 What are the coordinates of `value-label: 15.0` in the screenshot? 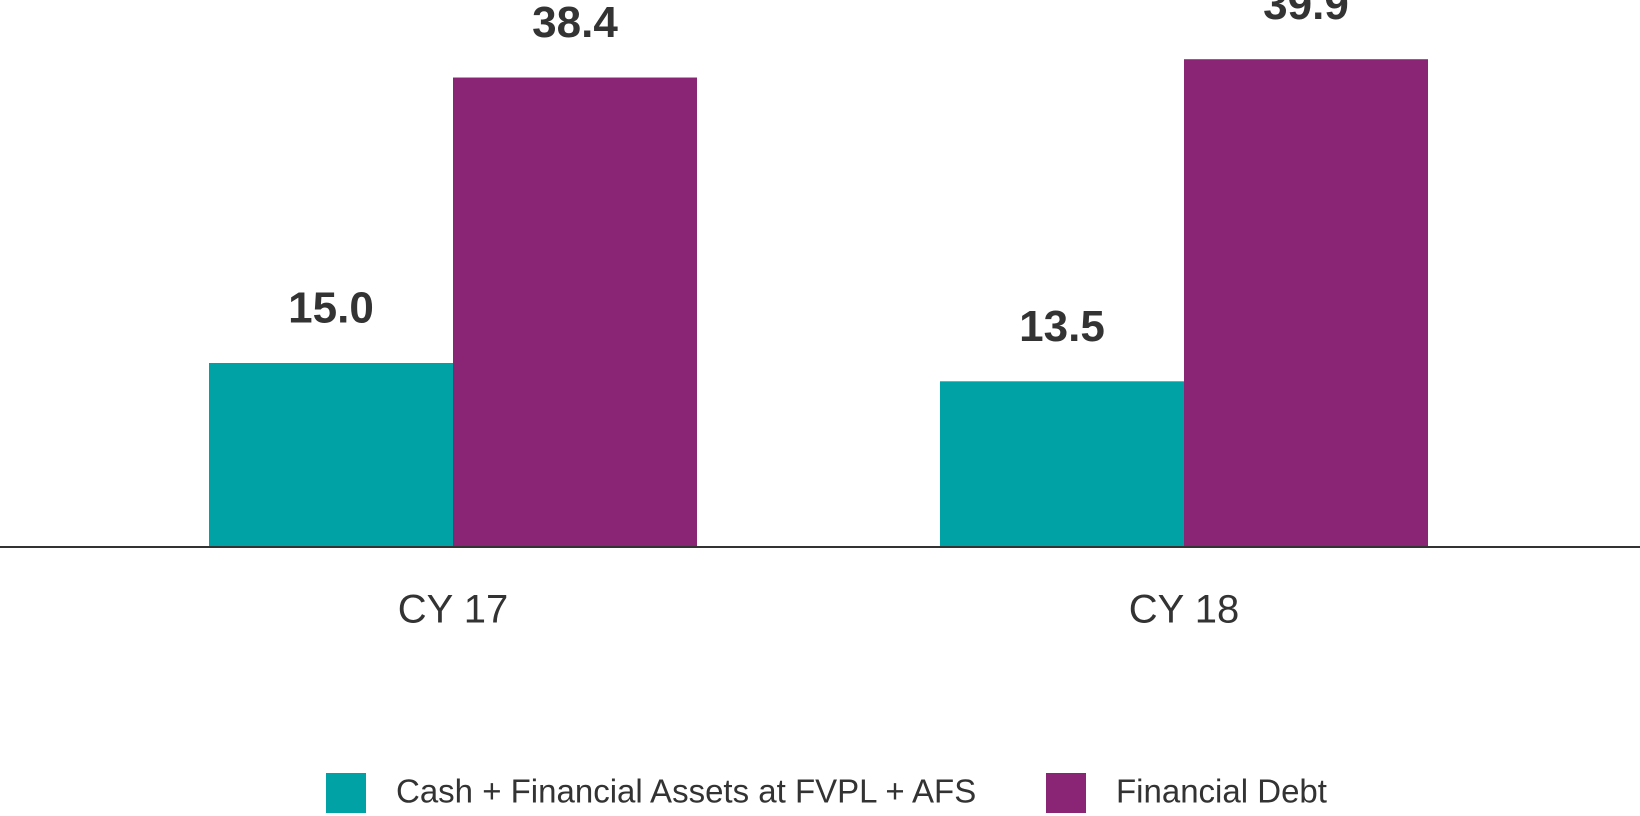 It's located at (331, 308).